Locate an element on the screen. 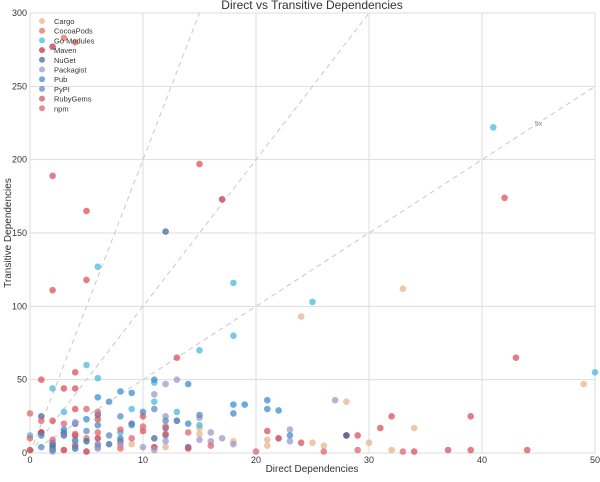  x-tick-label: 0 is located at coordinates (29, 460).